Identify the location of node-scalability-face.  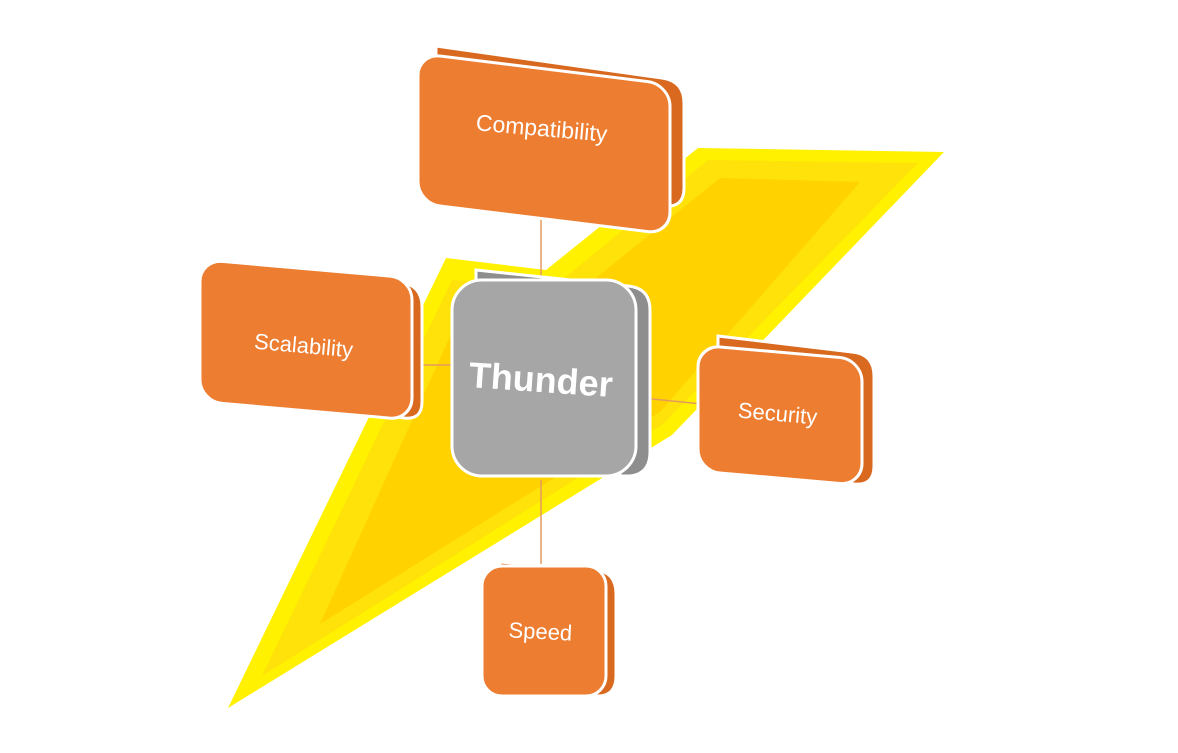
(306, 339).